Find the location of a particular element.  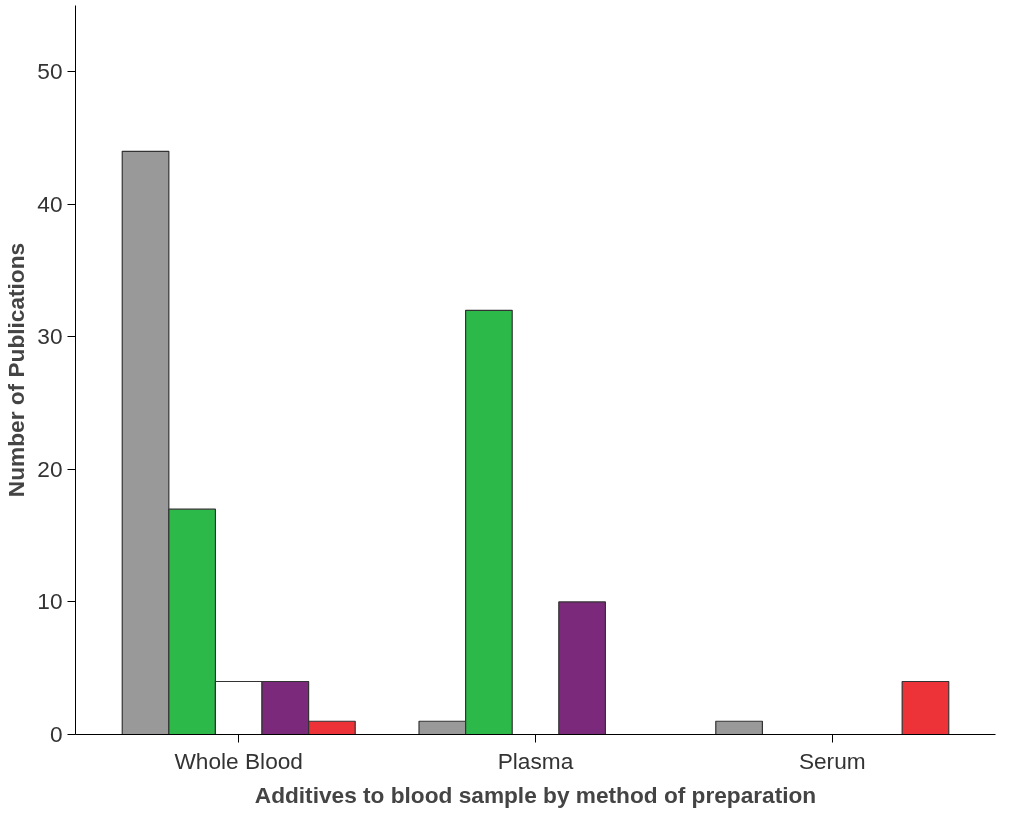

y-tick-label: 10 is located at coordinates (50, 601).